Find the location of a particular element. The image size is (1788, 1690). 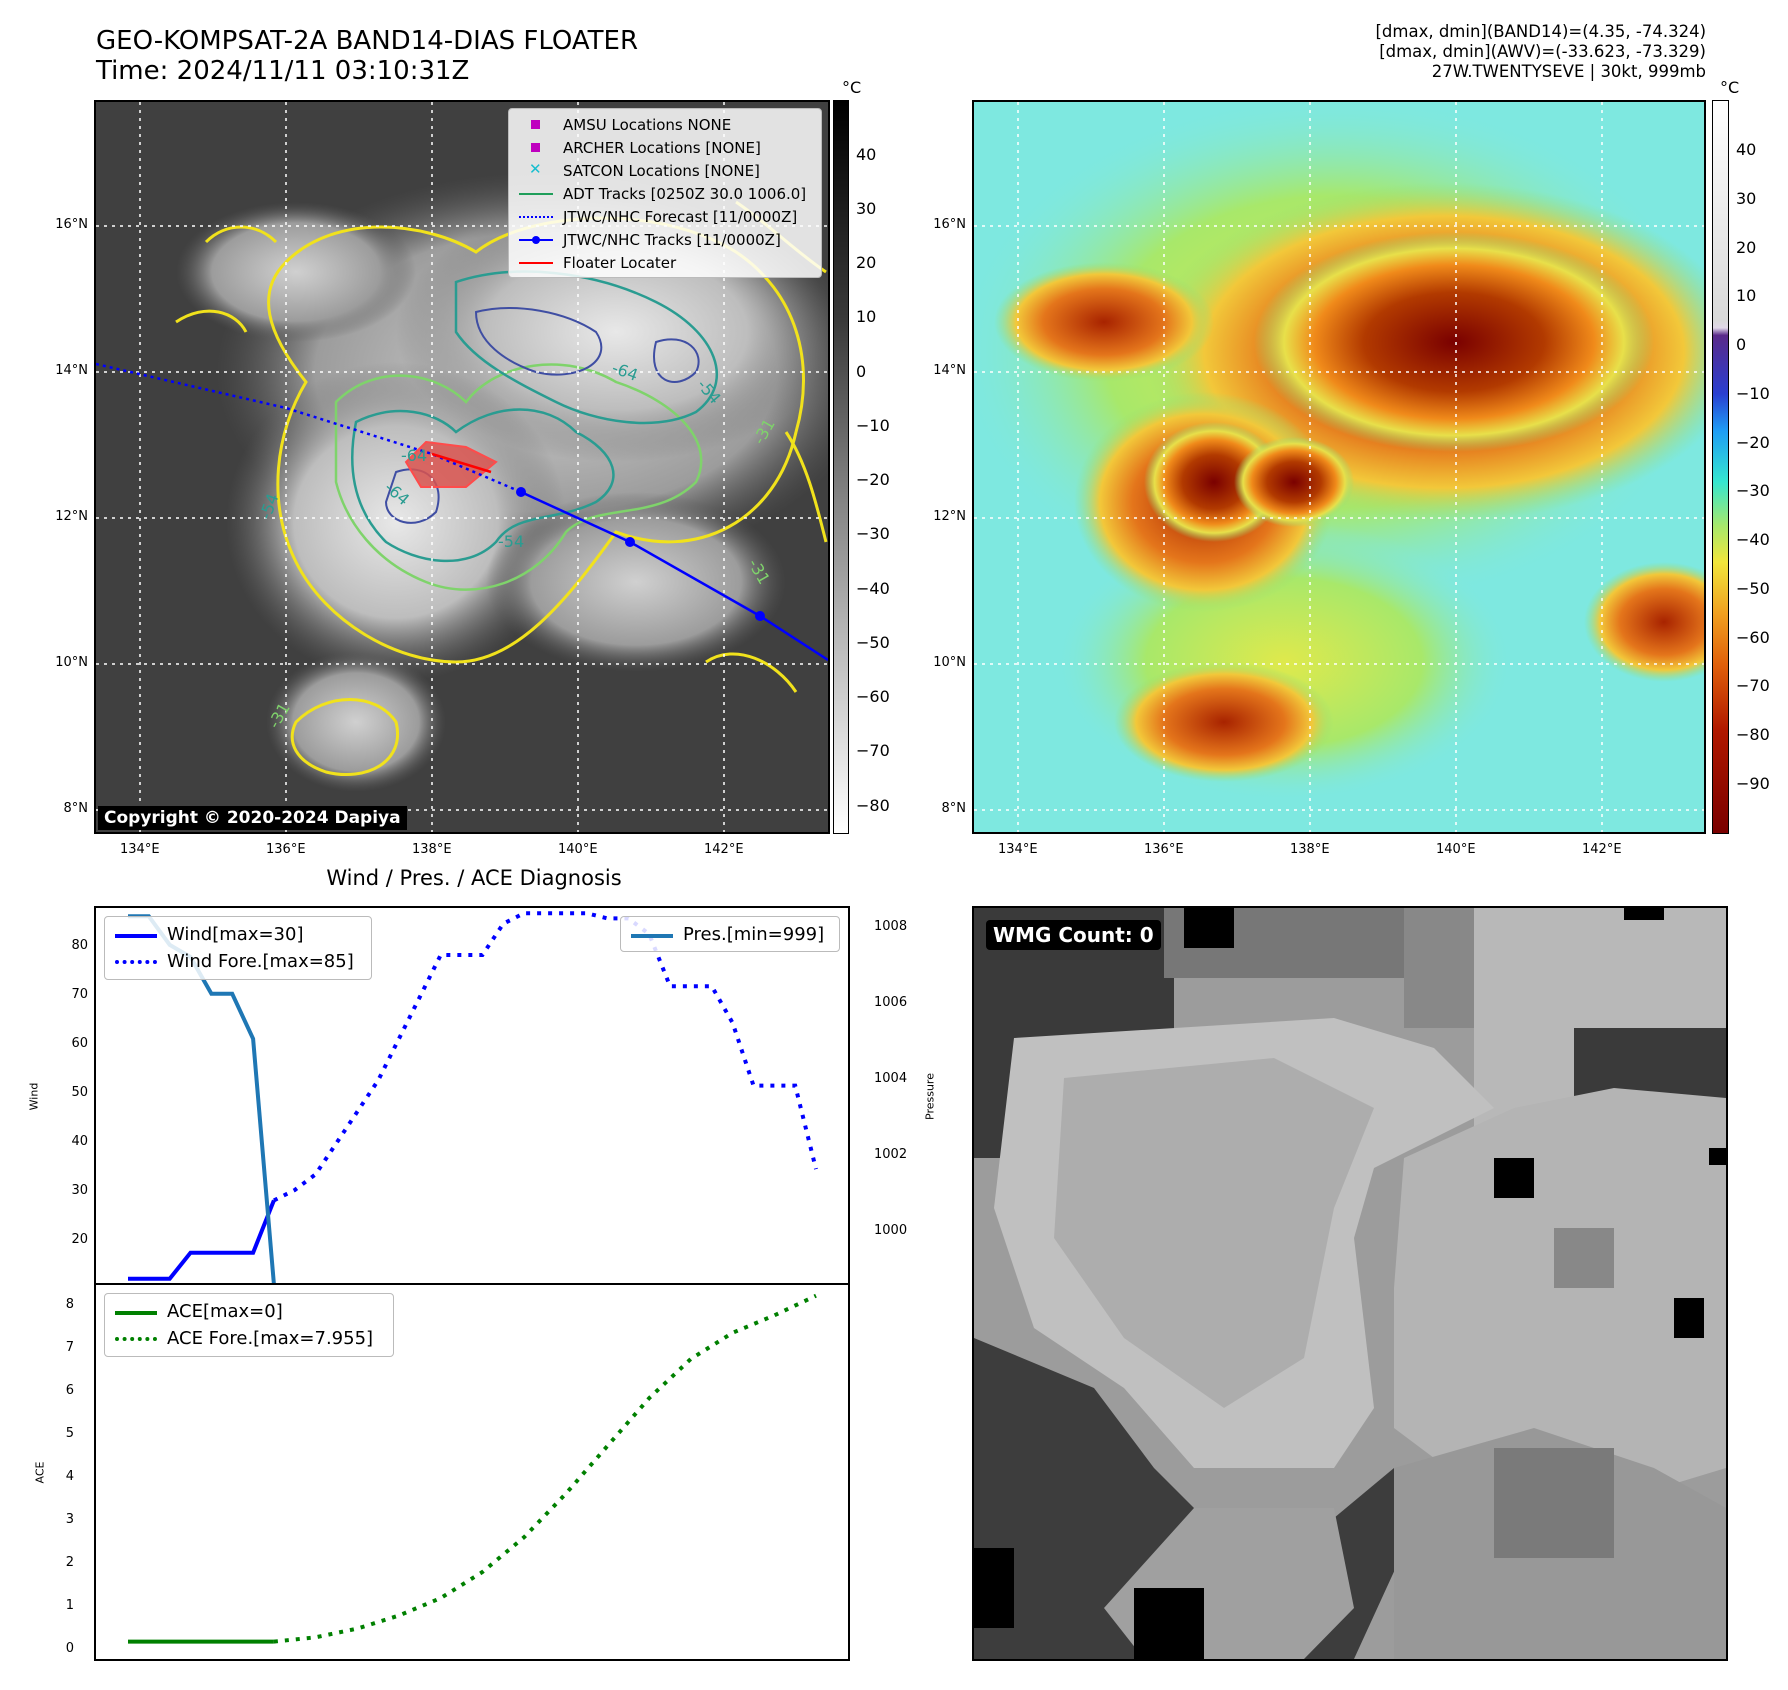

colorbar-tick: 40 is located at coordinates (1746, 149).